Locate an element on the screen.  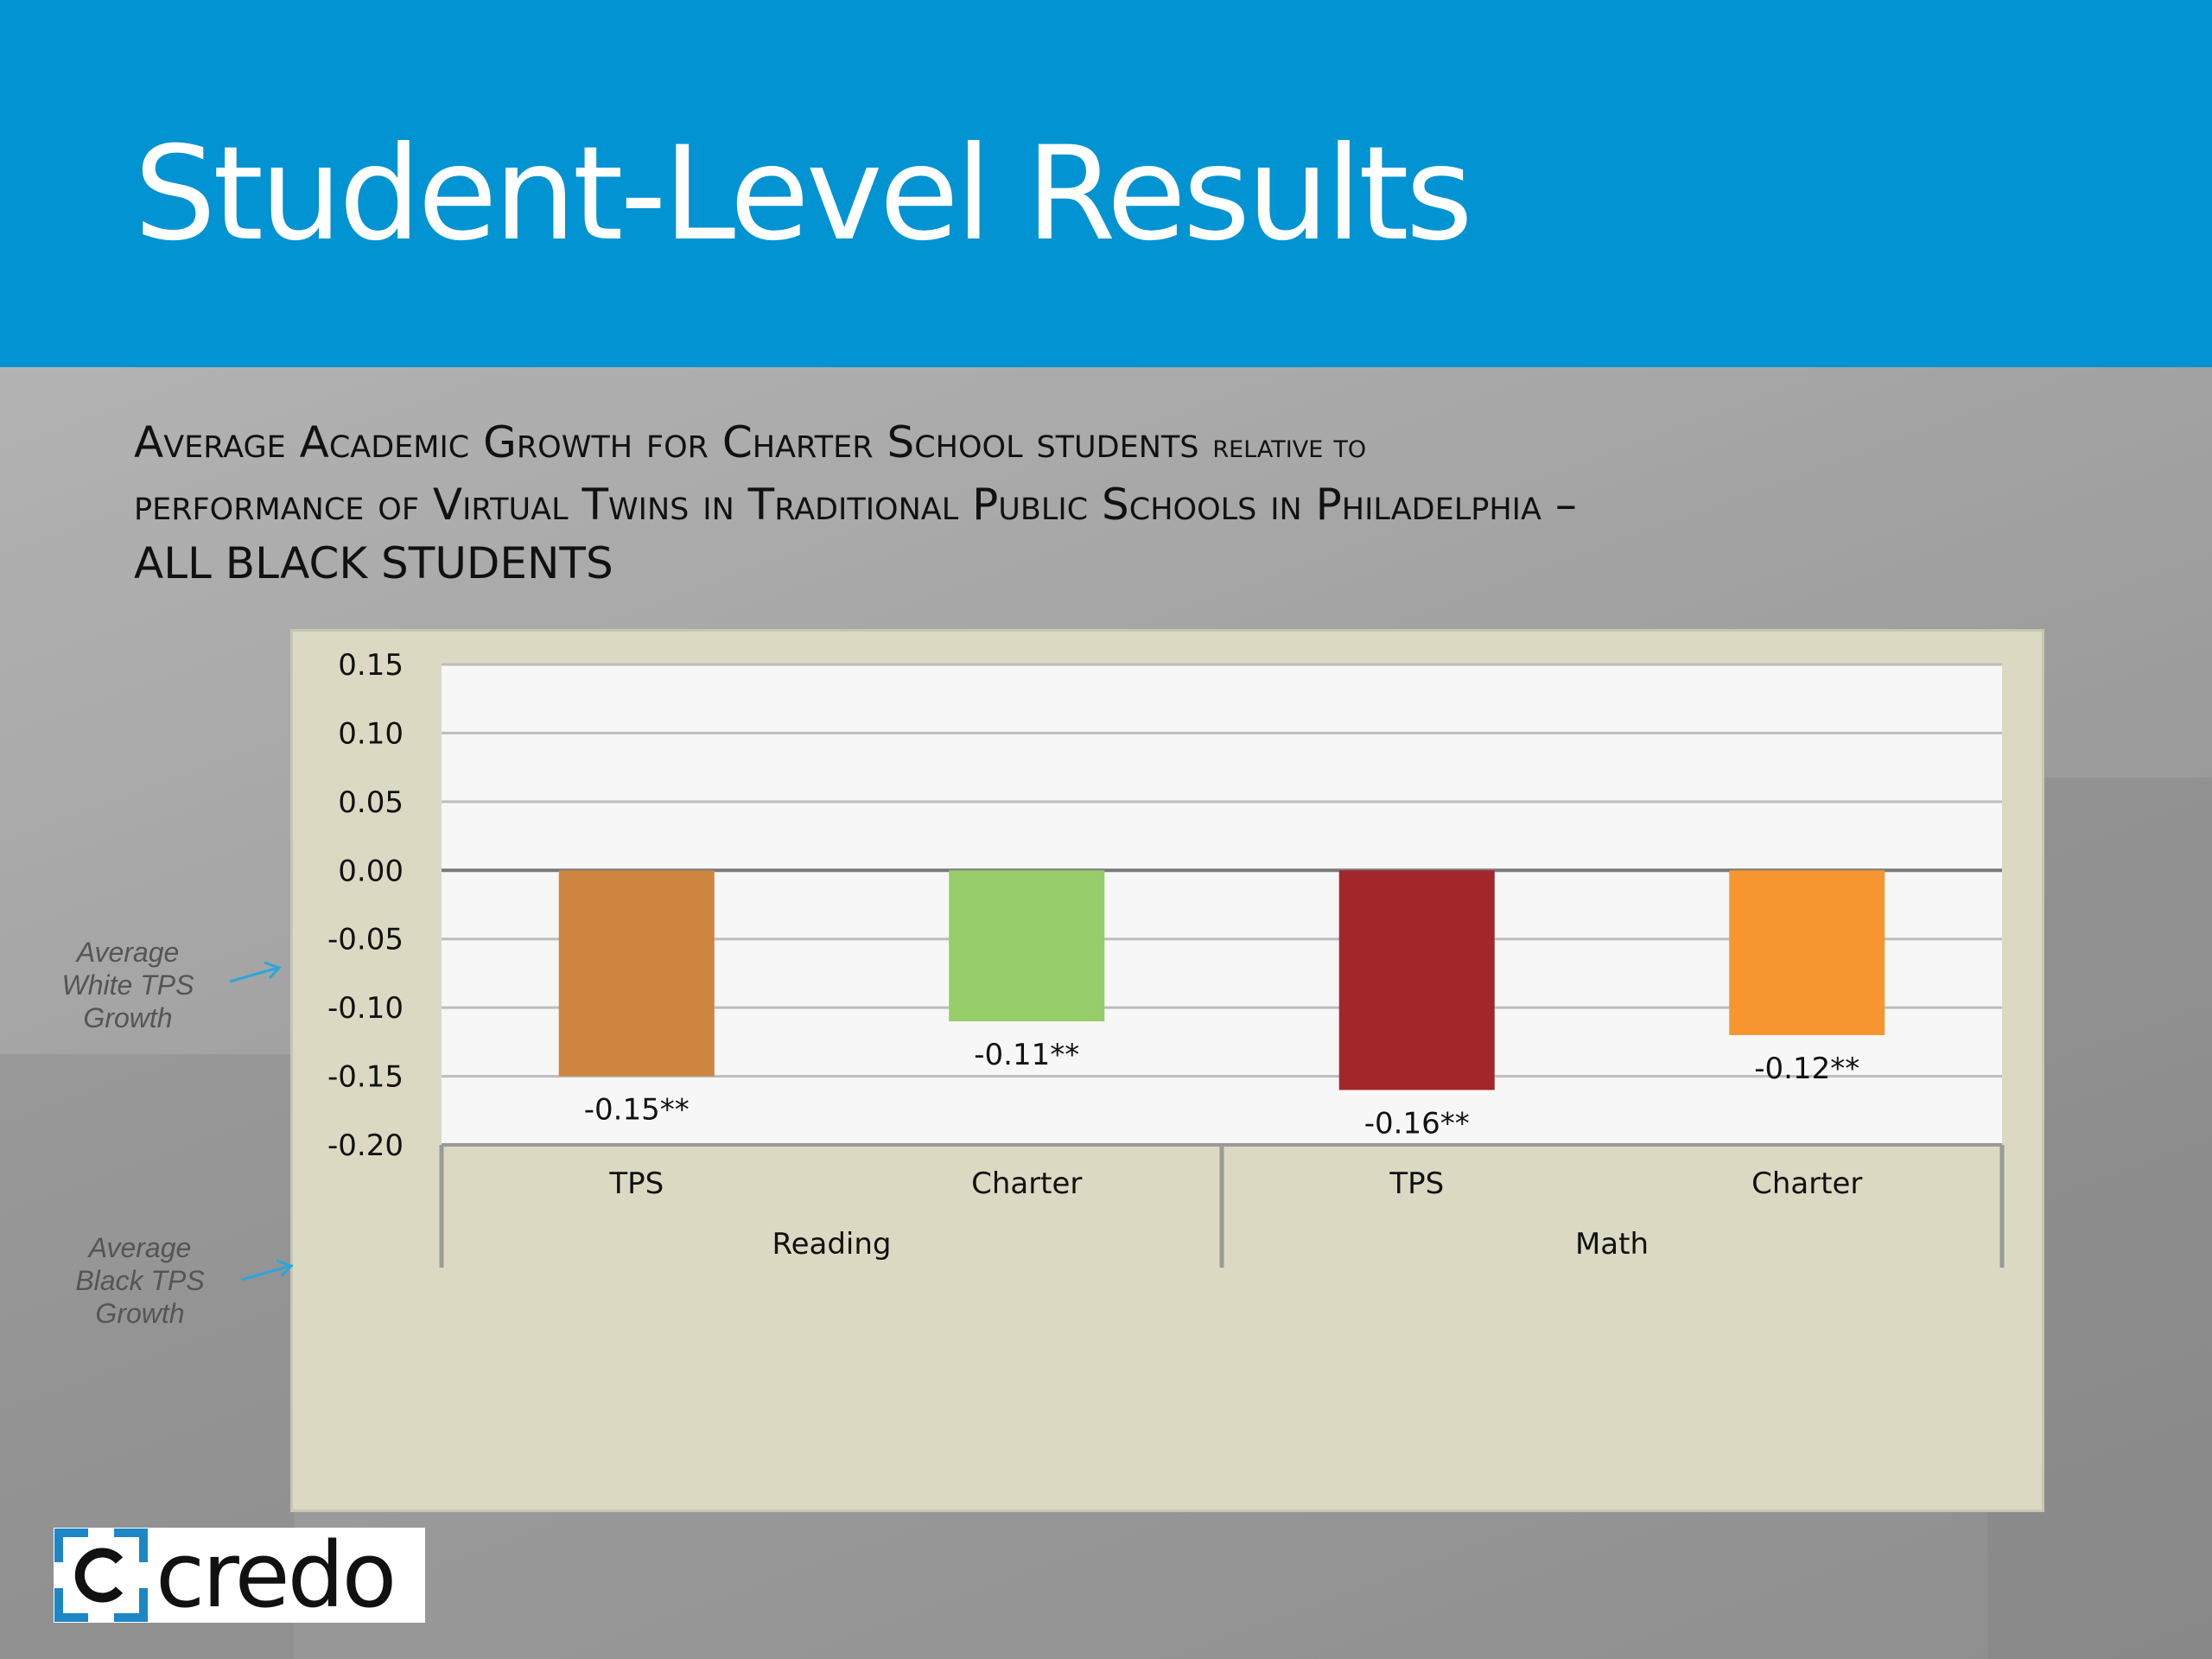
data-label: -0.15** is located at coordinates (637, 1110).